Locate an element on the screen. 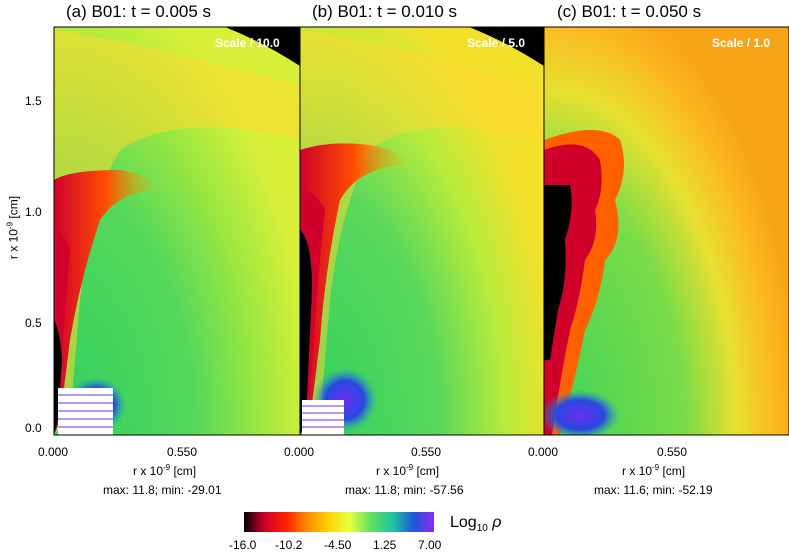  panel-a-x-tick-1: 0.550 is located at coordinates (182, 452).